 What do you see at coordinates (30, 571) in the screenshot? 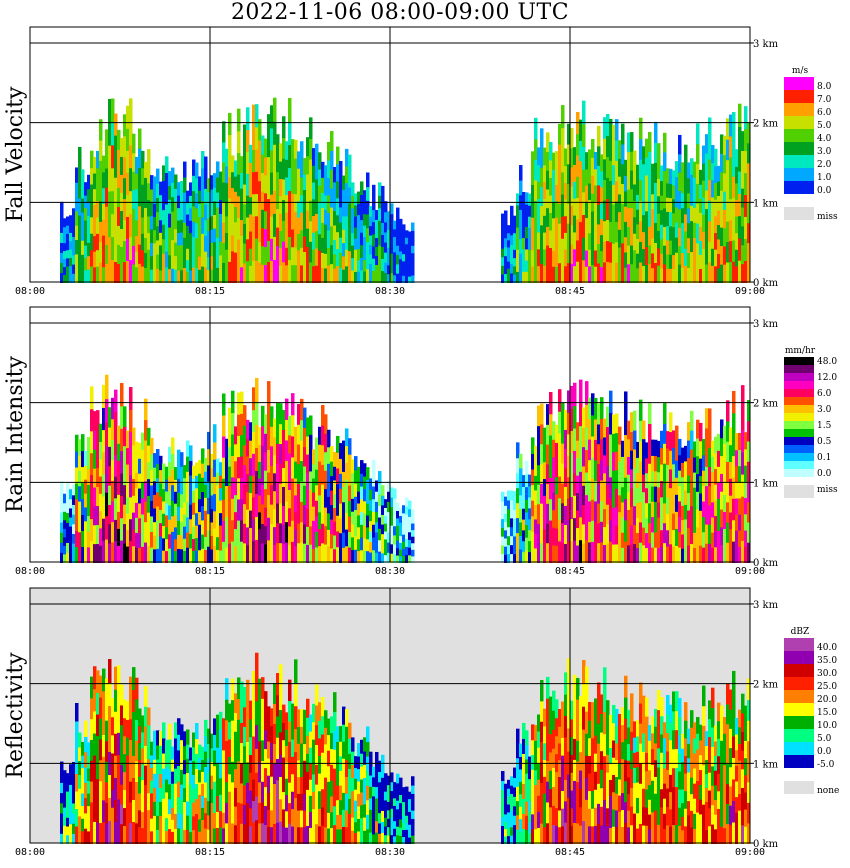
I see `x-tick-label: 08:00` at bounding box center [30, 571].